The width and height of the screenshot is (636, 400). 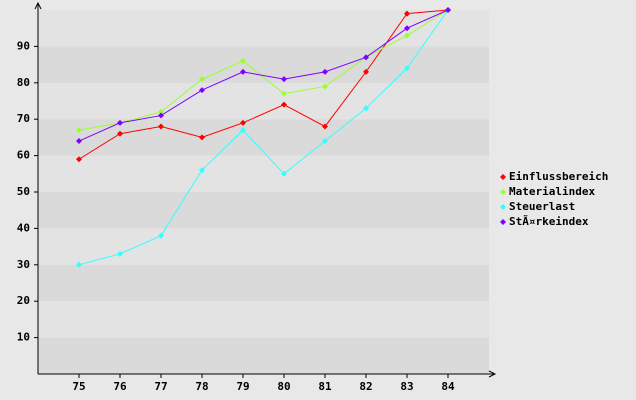 What do you see at coordinates (23, 337) in the screenshot?
I see `y-tick-label: 10` at bounding box center [23, 337].